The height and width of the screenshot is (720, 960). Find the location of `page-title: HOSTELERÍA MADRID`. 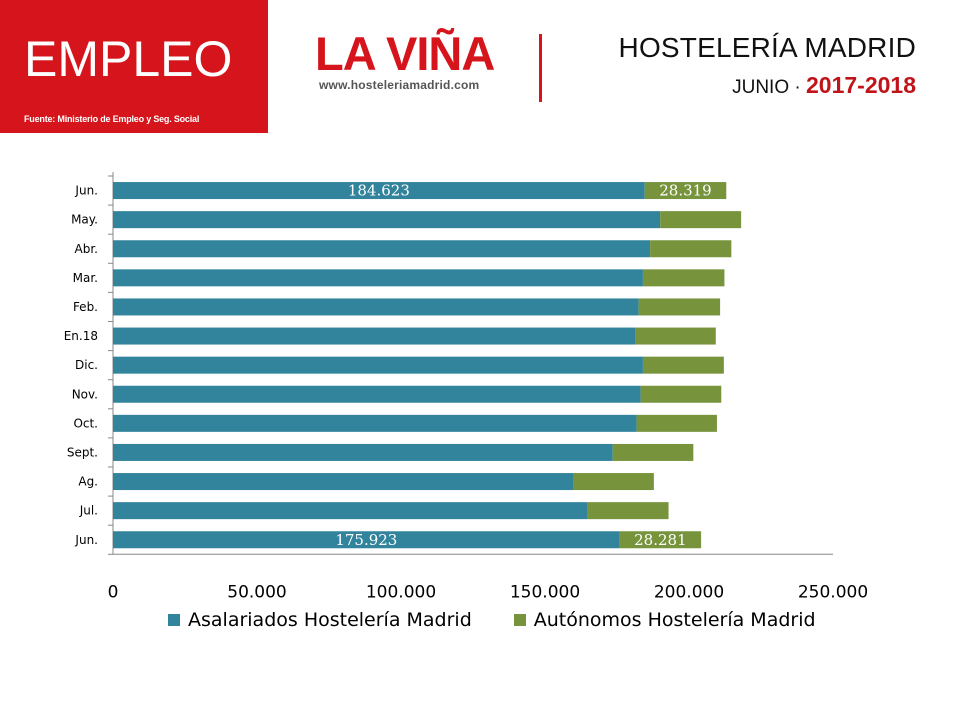

page-title: HOSTELERÍA MADRID is located at coordinates (767, 47).